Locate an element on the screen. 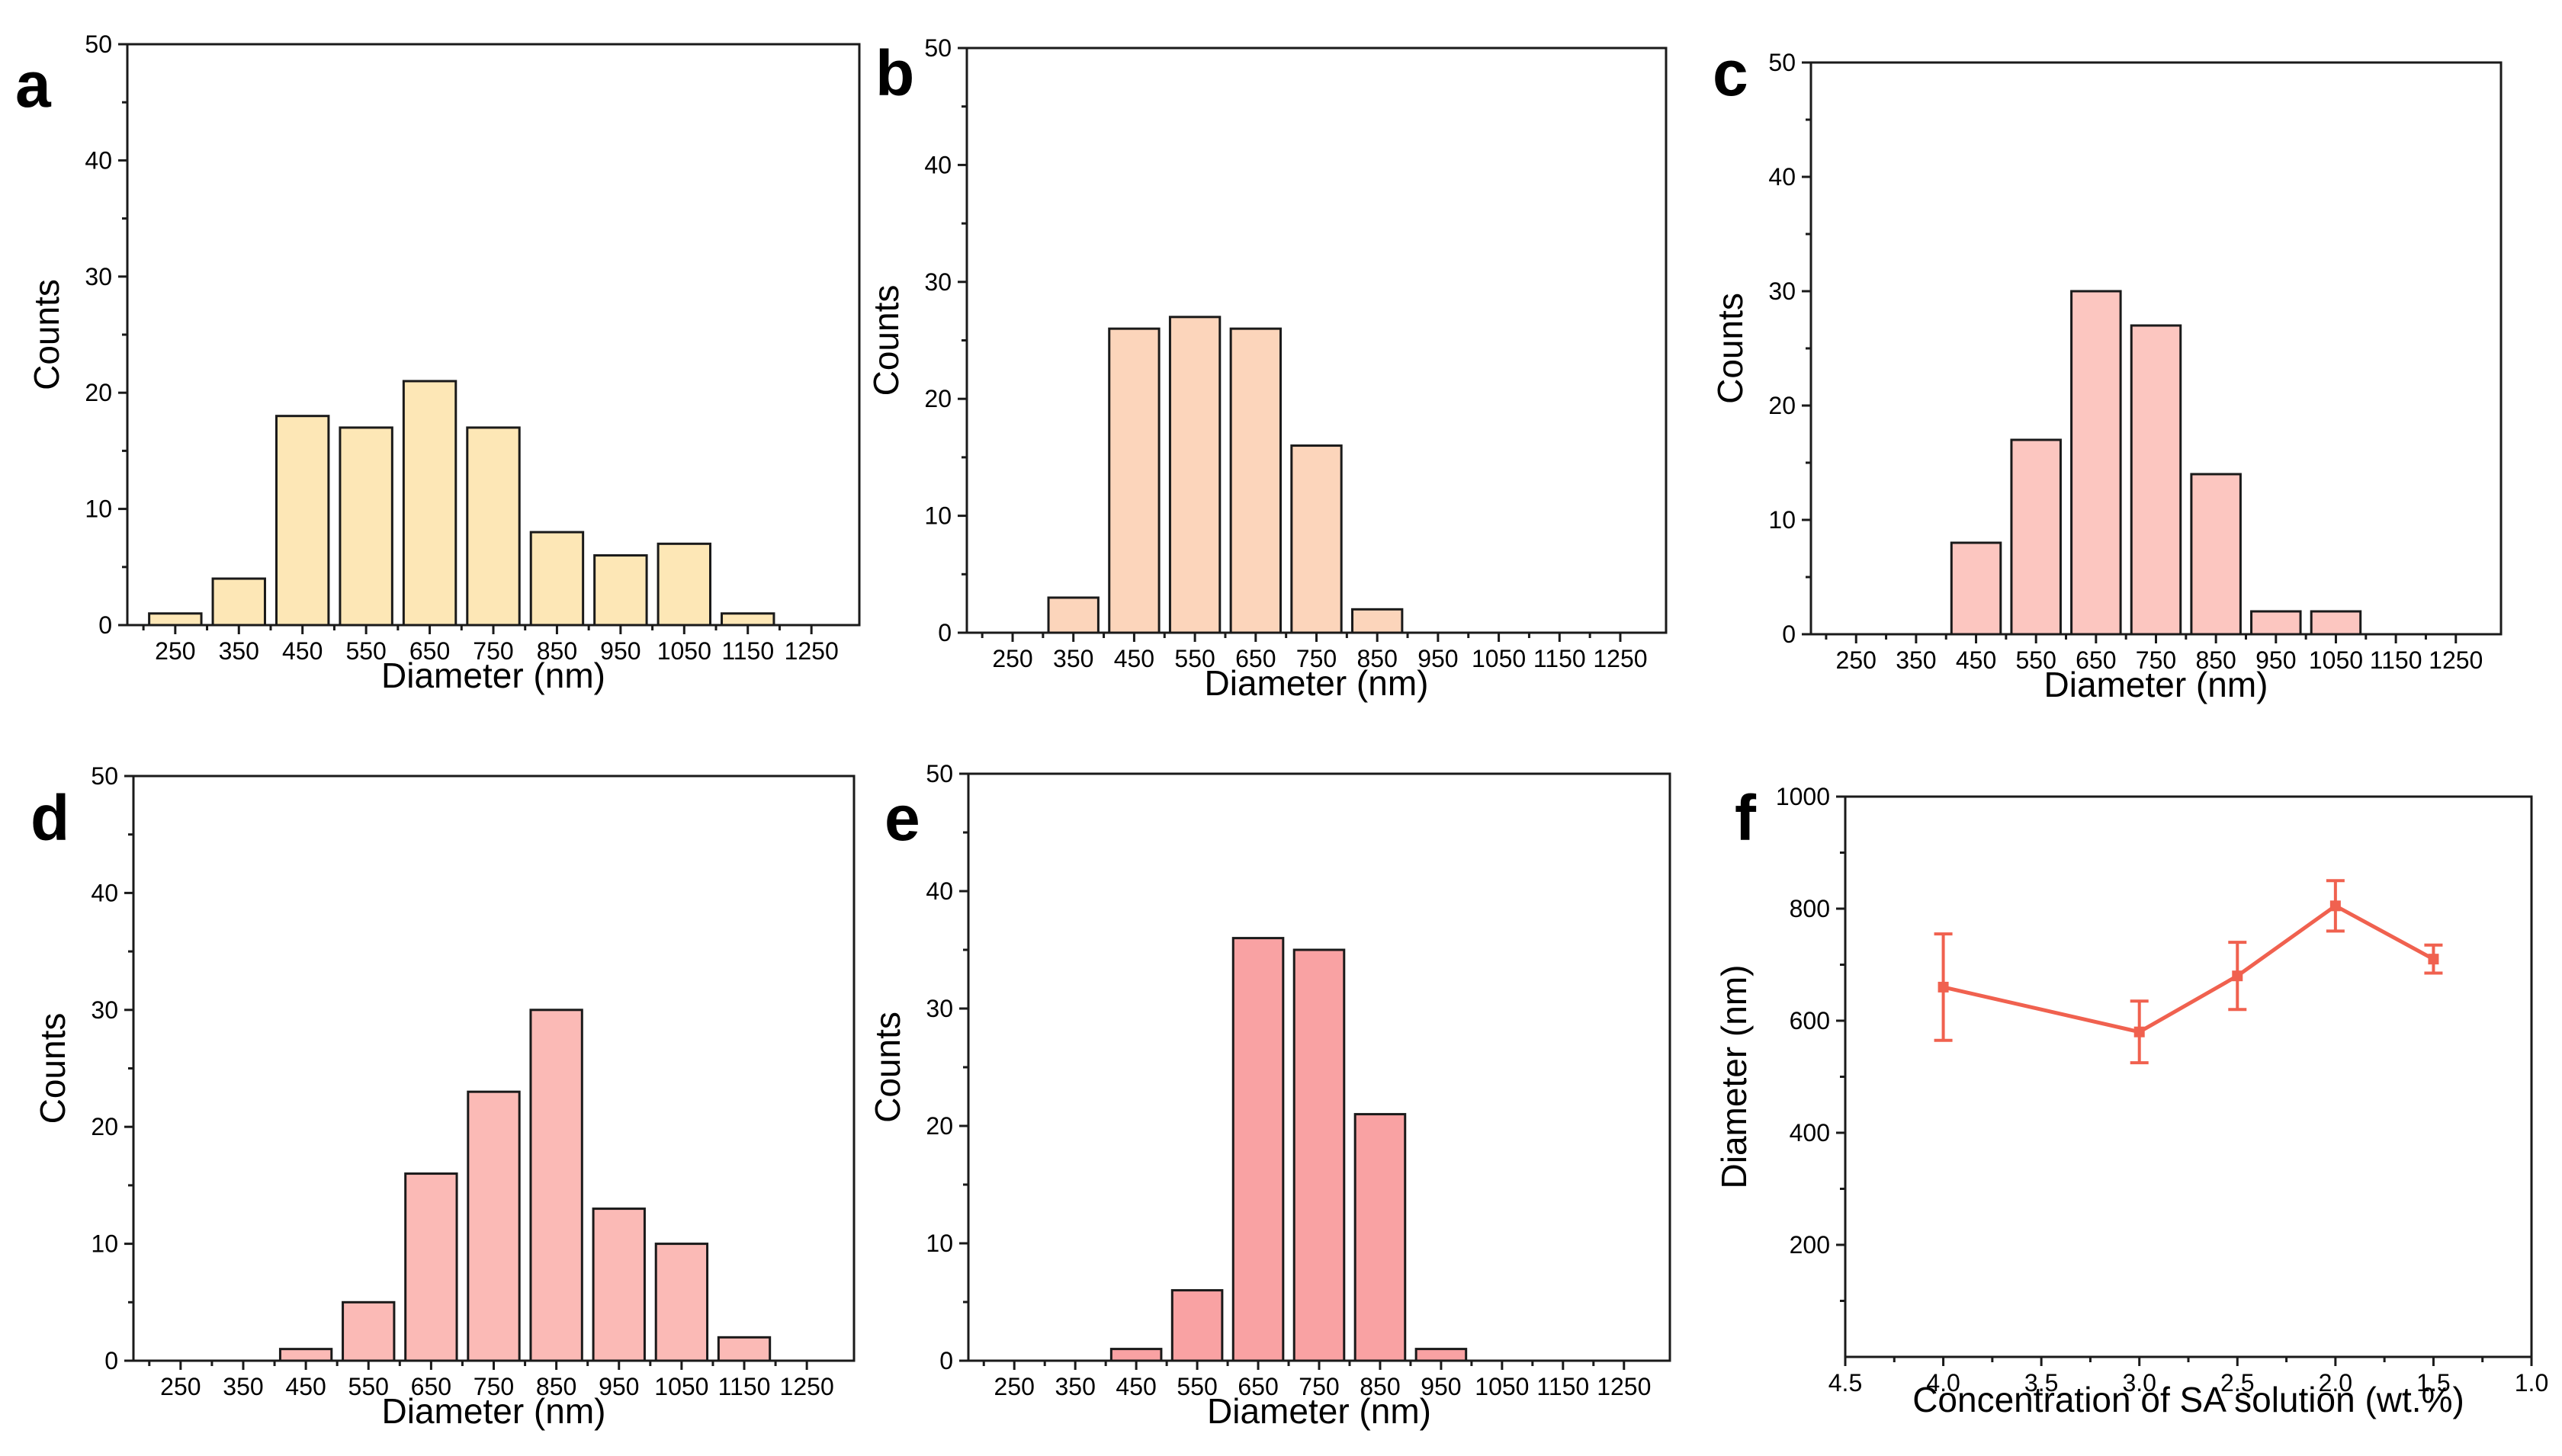  x-tick-label: 4.0 is located at coordinates (1943, 1383).